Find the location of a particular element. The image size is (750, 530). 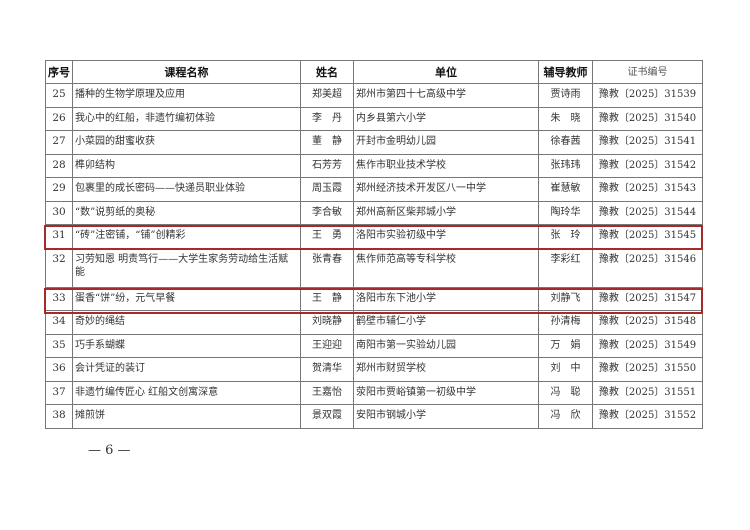

row-number: 36 is located at coordinates (59, 369).